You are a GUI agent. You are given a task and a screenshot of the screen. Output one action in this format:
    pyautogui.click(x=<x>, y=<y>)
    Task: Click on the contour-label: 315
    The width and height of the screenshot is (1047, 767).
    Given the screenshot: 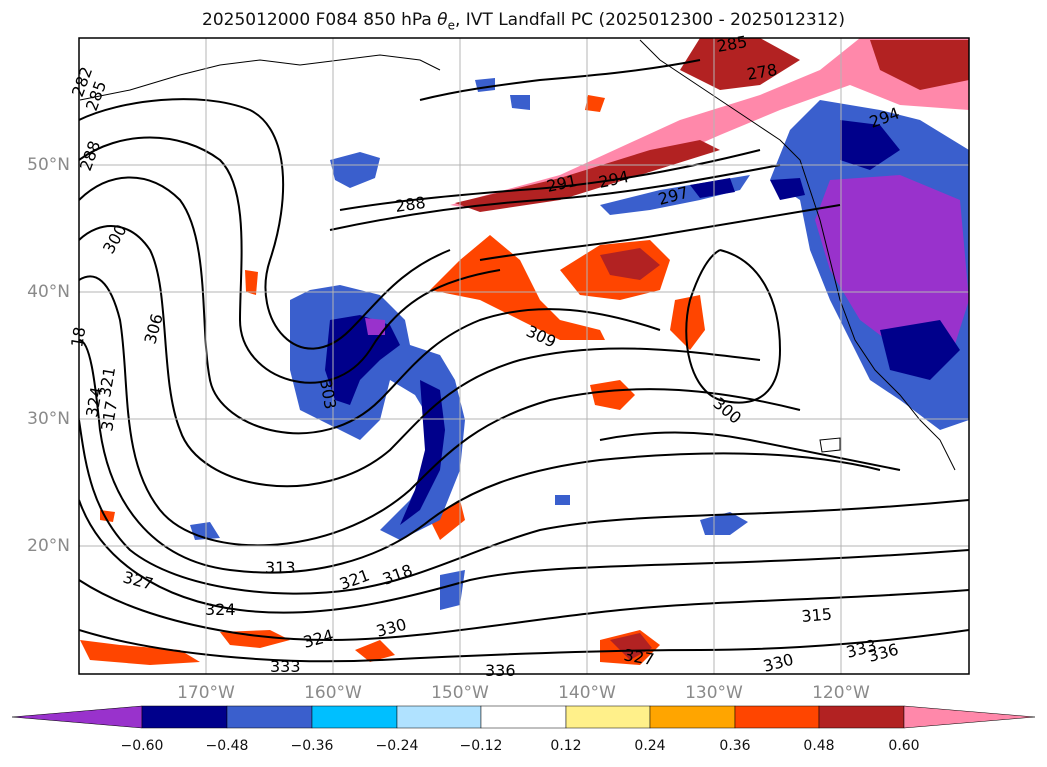 What is the action you would take?
    pyautogui.click(x=817, y=615)
    